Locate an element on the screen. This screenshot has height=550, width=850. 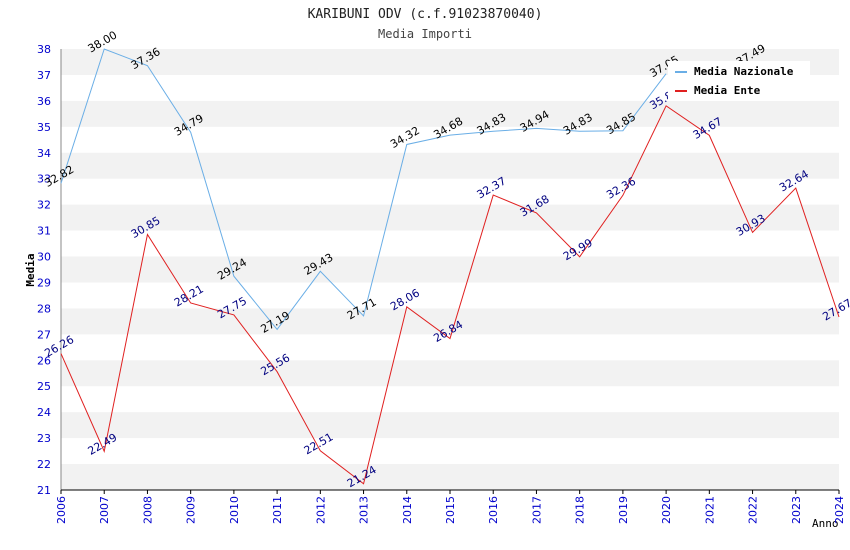
legend-box is located at coordinates (739, 81).